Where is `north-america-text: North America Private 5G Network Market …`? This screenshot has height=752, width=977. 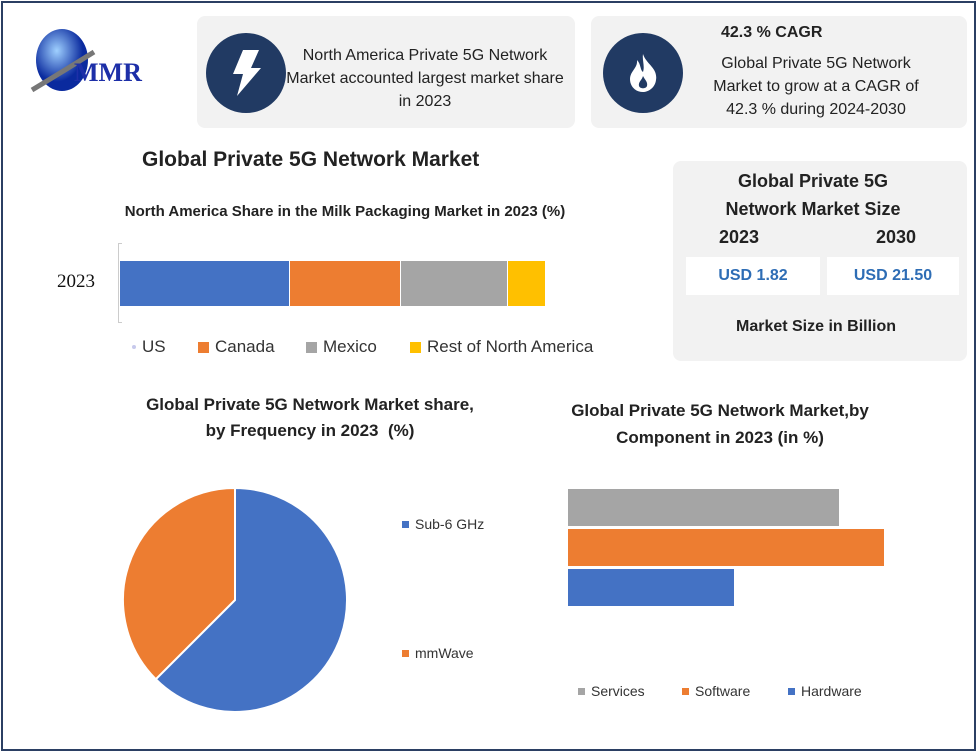
north-america-text: North America Private 5G Network Market … is located at coordinates (425, 78).